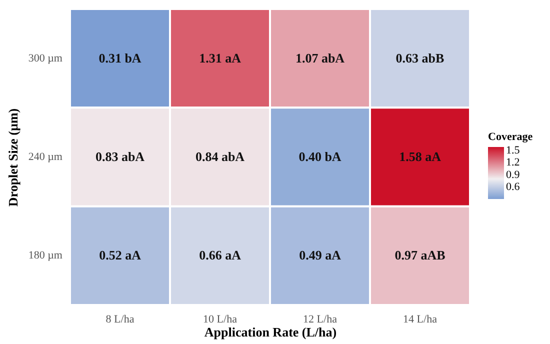 This screenshot has height=344, width=550. What do you see at coordinates (420, 320) in the screenshot?
I see `x-tick-label: 14 L/ha` at bounding box center [420, 320].